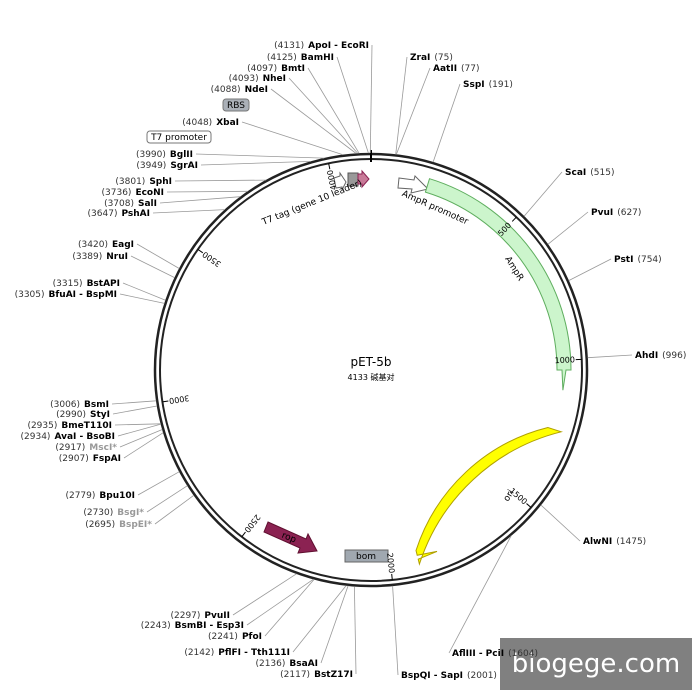 The width and height of the screenshot is (700, 700). What do you see at coordinates (274, 79) in the screenshot?
I see `site-name: NheI` at bounding box center [274, 79].